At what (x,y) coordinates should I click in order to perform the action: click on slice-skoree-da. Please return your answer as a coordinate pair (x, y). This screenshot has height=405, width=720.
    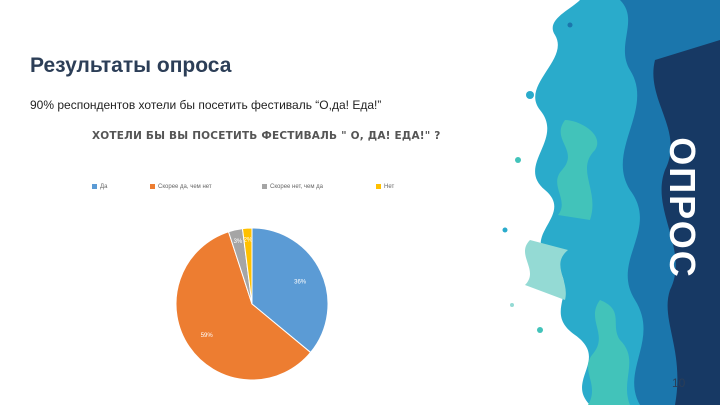
    Looking at the image, I should click on (243, 306).